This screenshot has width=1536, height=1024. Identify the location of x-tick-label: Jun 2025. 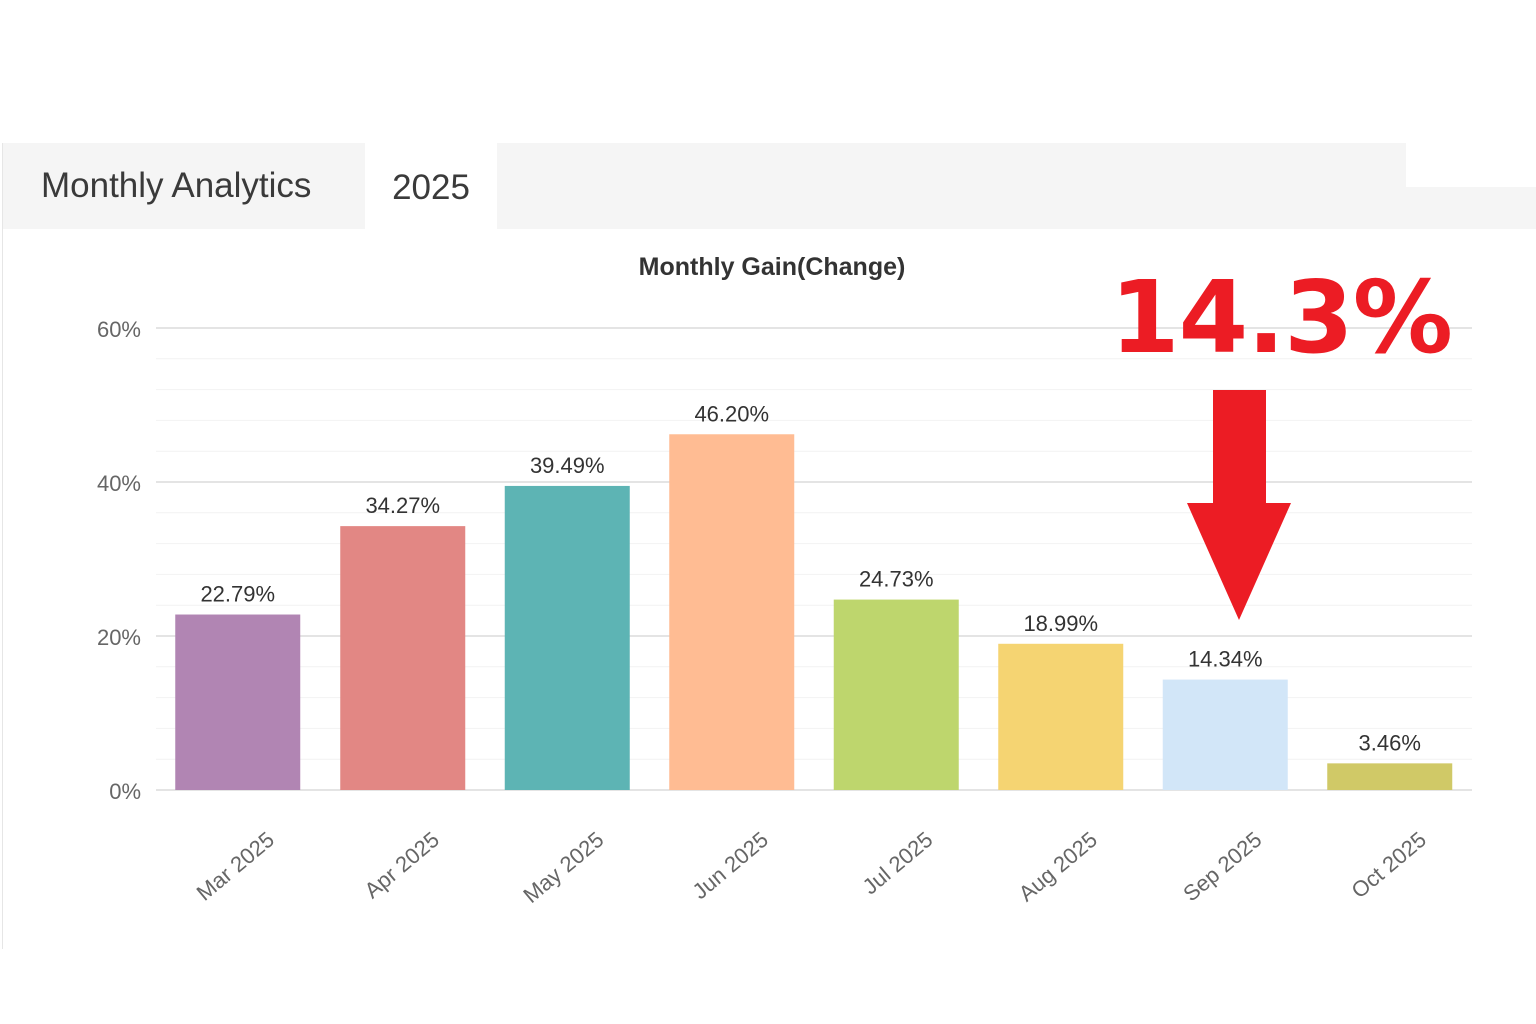
(730, 865).